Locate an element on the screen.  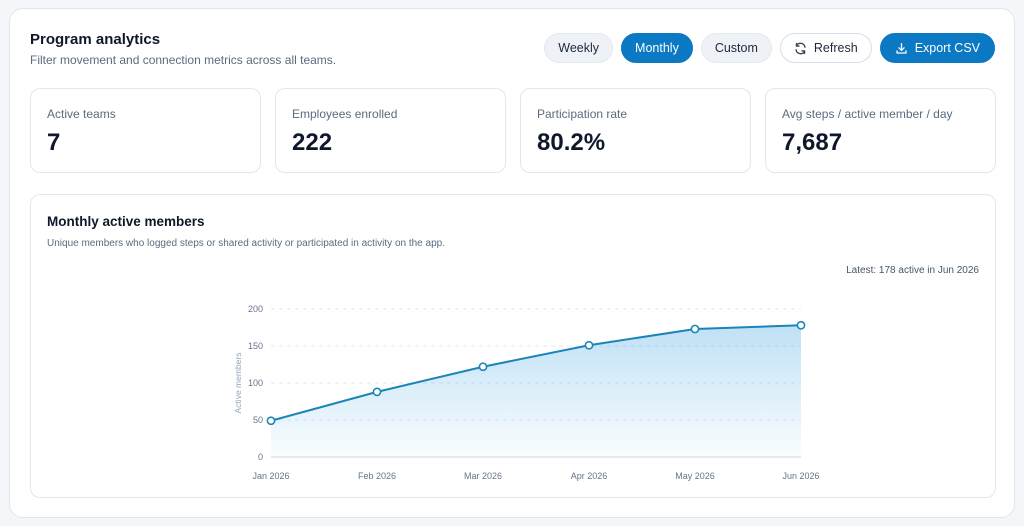
y-tick-label: 200 is located at coordinates (255, 309).